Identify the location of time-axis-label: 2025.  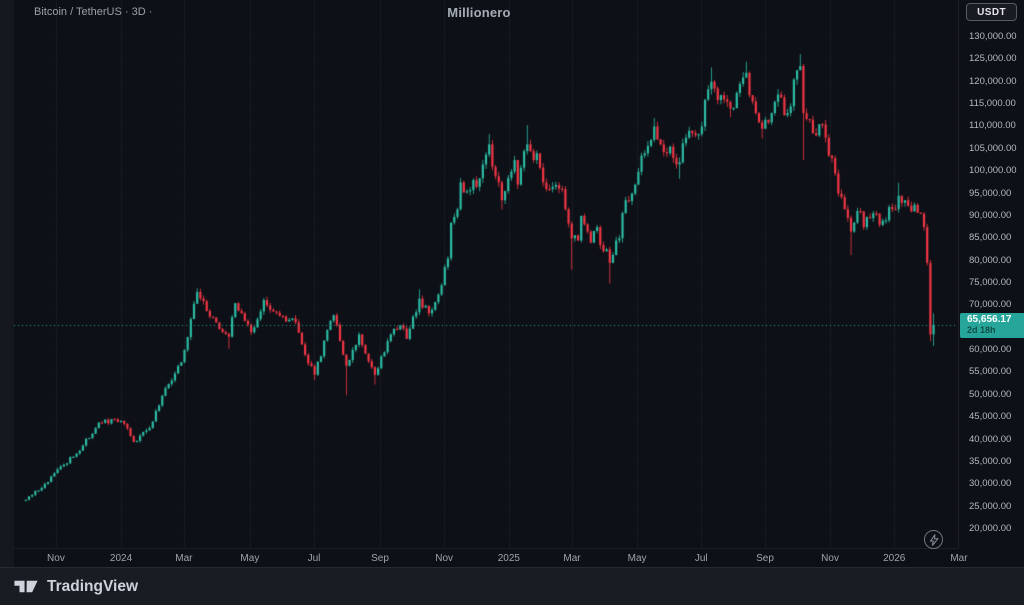
(508, 558).